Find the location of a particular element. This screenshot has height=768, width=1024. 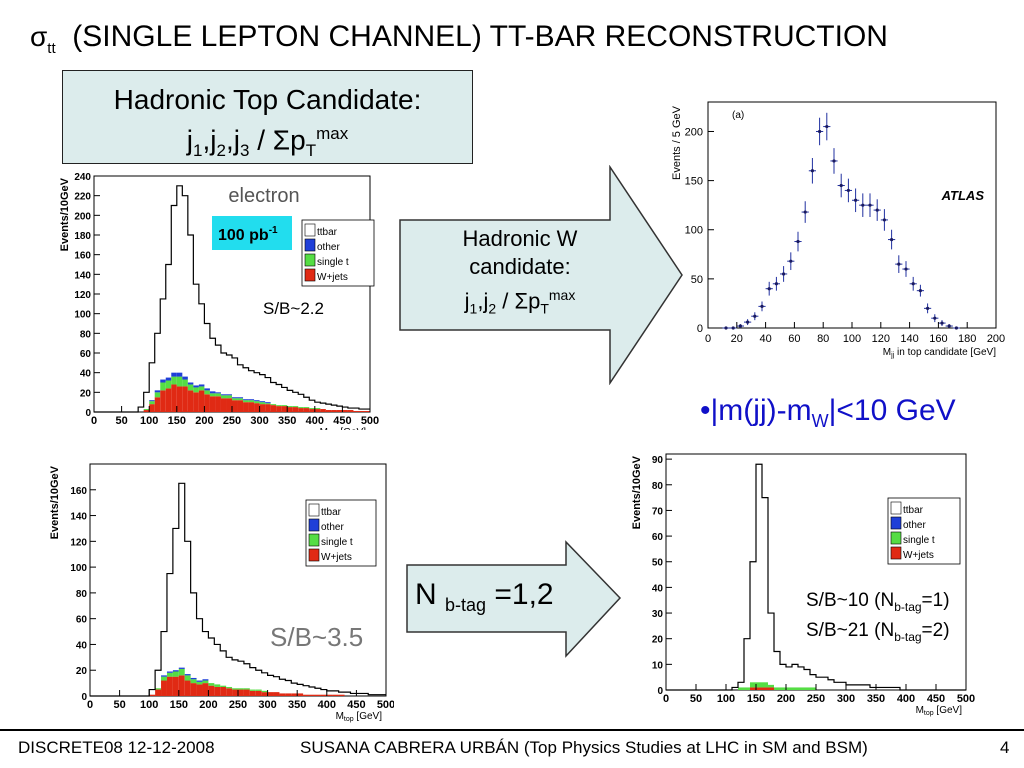

footer-left: DISCRETE08 12-12-2008 is located at coordinates (116, 747).